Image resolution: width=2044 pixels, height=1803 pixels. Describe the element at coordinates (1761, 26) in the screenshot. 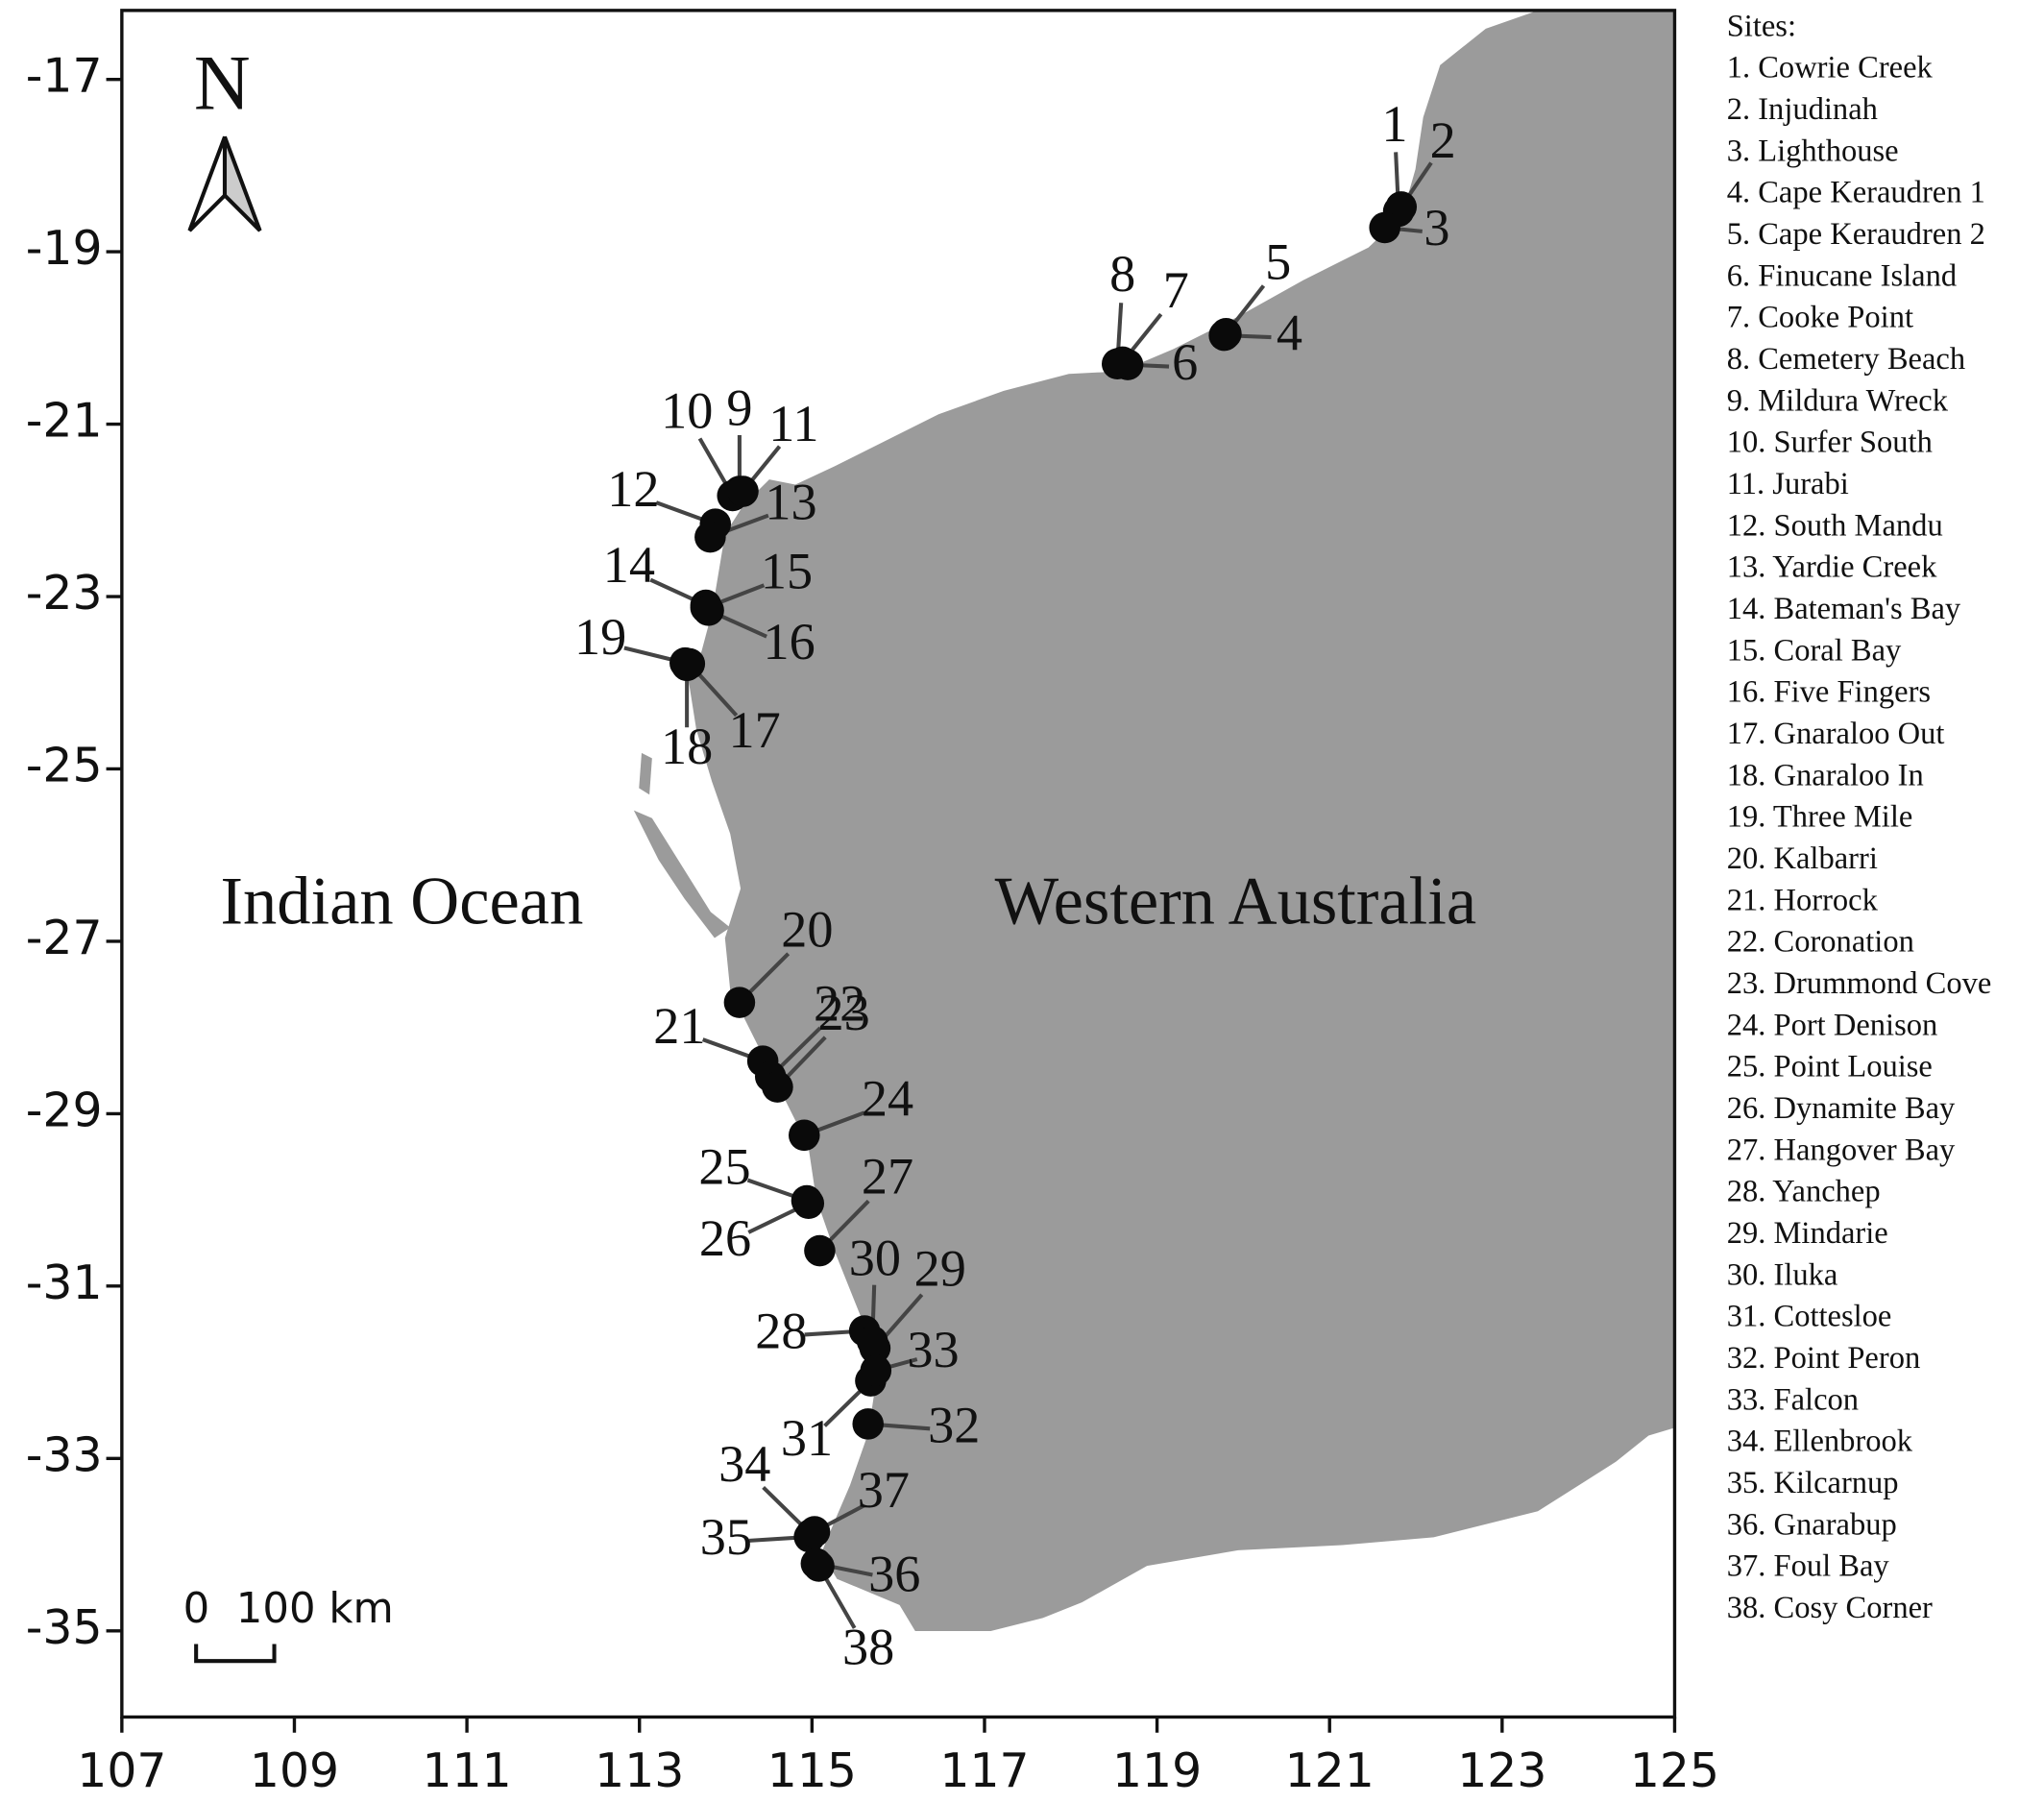

I see `legend-title: Sites:` at that location.